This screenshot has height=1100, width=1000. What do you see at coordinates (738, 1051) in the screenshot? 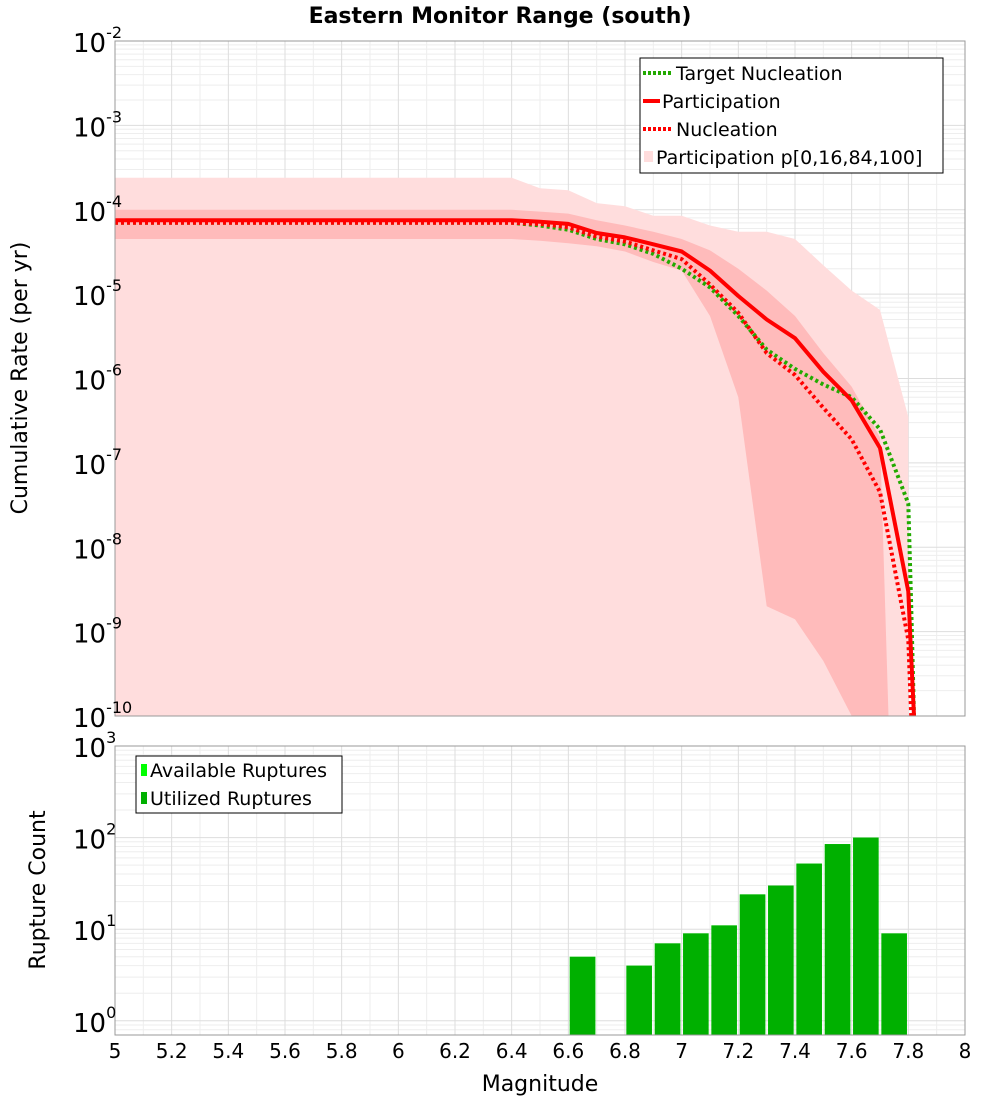
I see `x-tick-label: 7.2` at bounding box center [738, 1051].